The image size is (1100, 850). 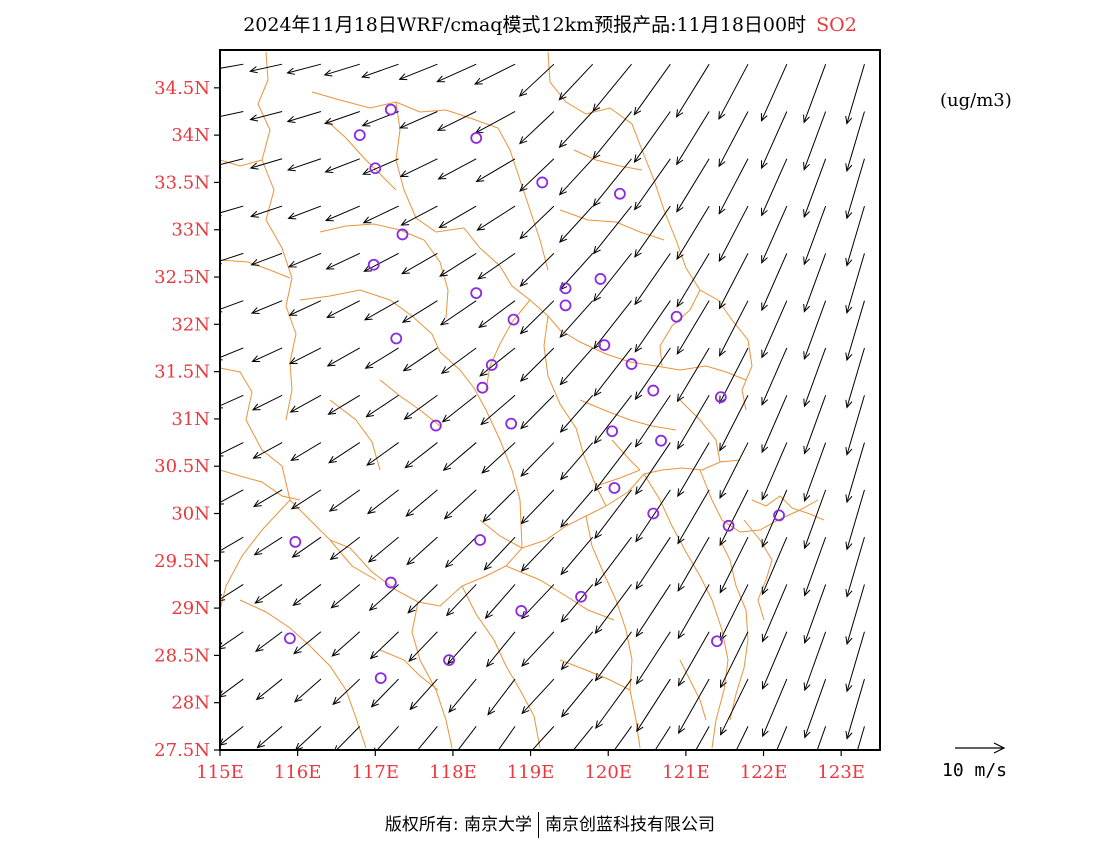 I want to click on lat-tick-label: 28N, so click(x=190, y=703).